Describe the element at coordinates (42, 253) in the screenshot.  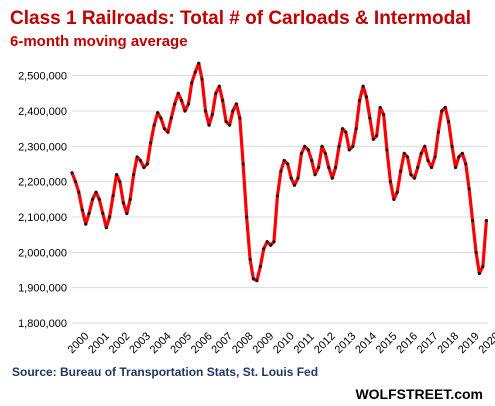
I see `y-tick-label: 2,000,000` at that location.